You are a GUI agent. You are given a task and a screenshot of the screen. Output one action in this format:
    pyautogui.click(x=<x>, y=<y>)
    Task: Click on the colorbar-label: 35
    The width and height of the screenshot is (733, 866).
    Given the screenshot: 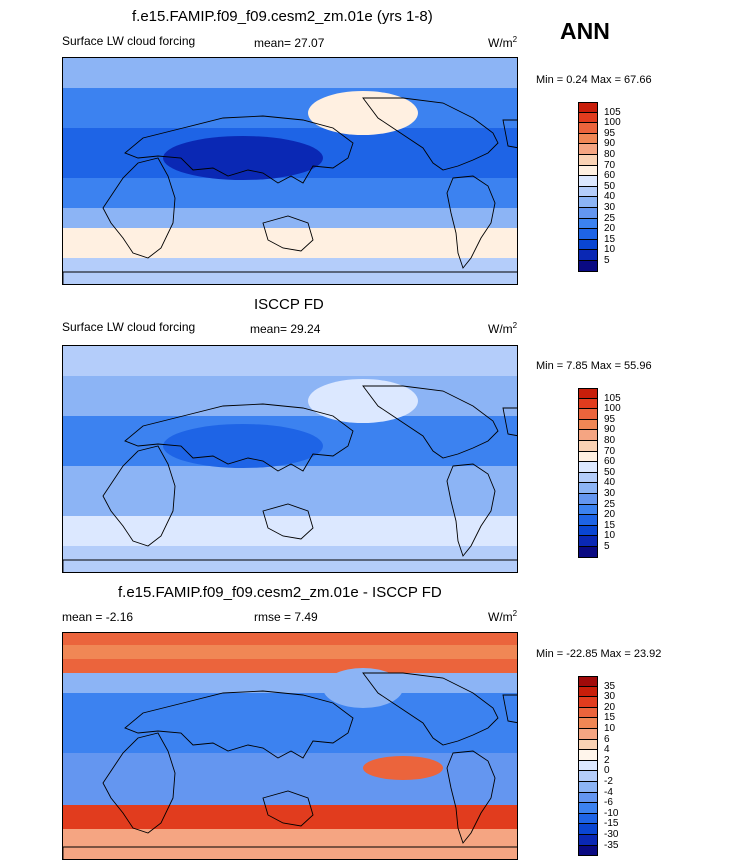 What is the action you would take?
    pyautogui.click(x=610, y=686)
    